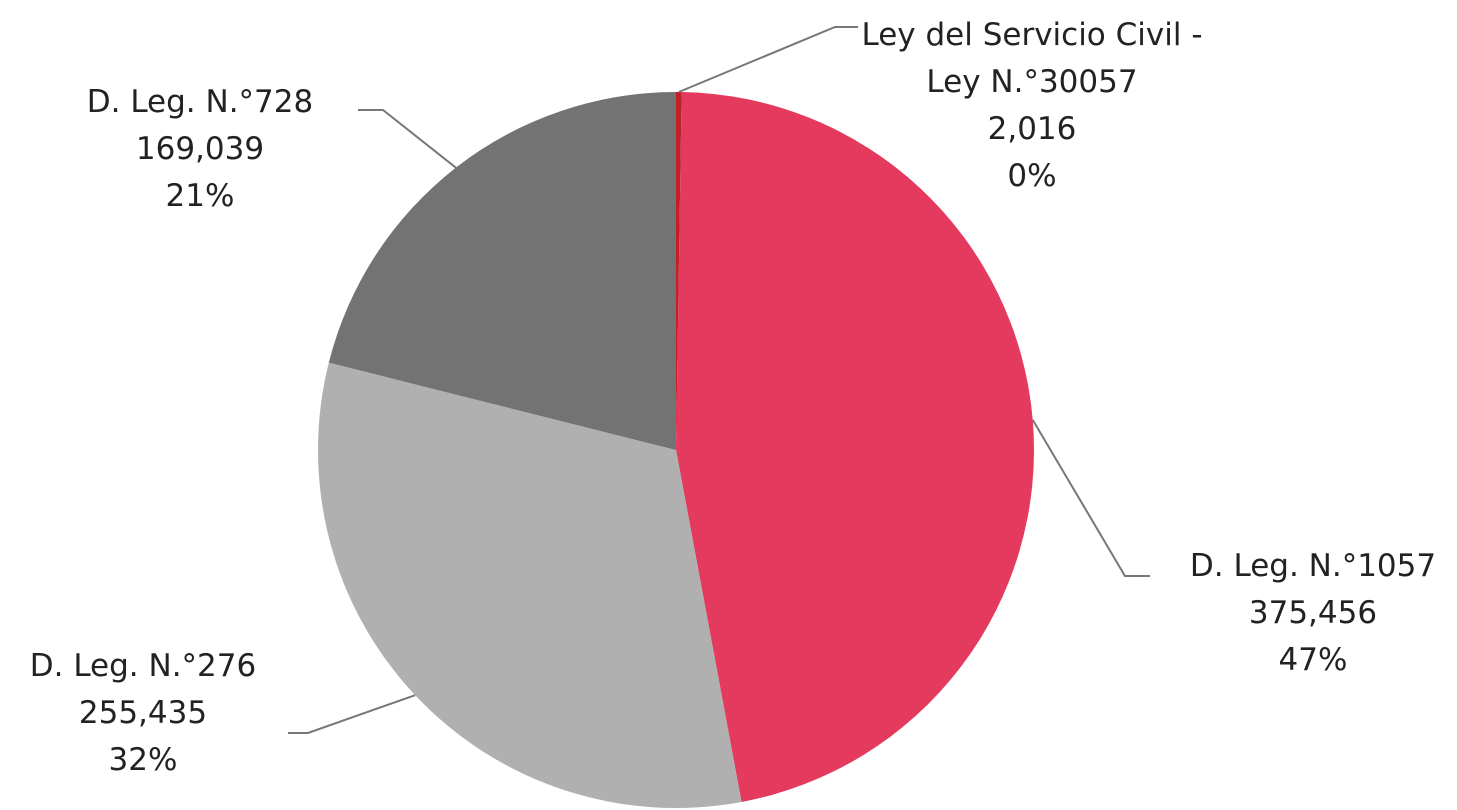  I want to click on slice-label: D. Leg. N.°1057 375,456 47%, so click(1302, 613).